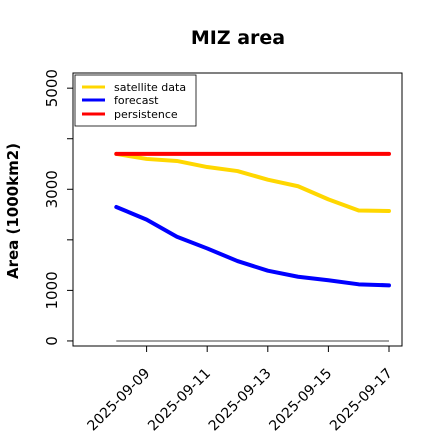  I want to click on y-tick-label: 0, so click(52, 341).